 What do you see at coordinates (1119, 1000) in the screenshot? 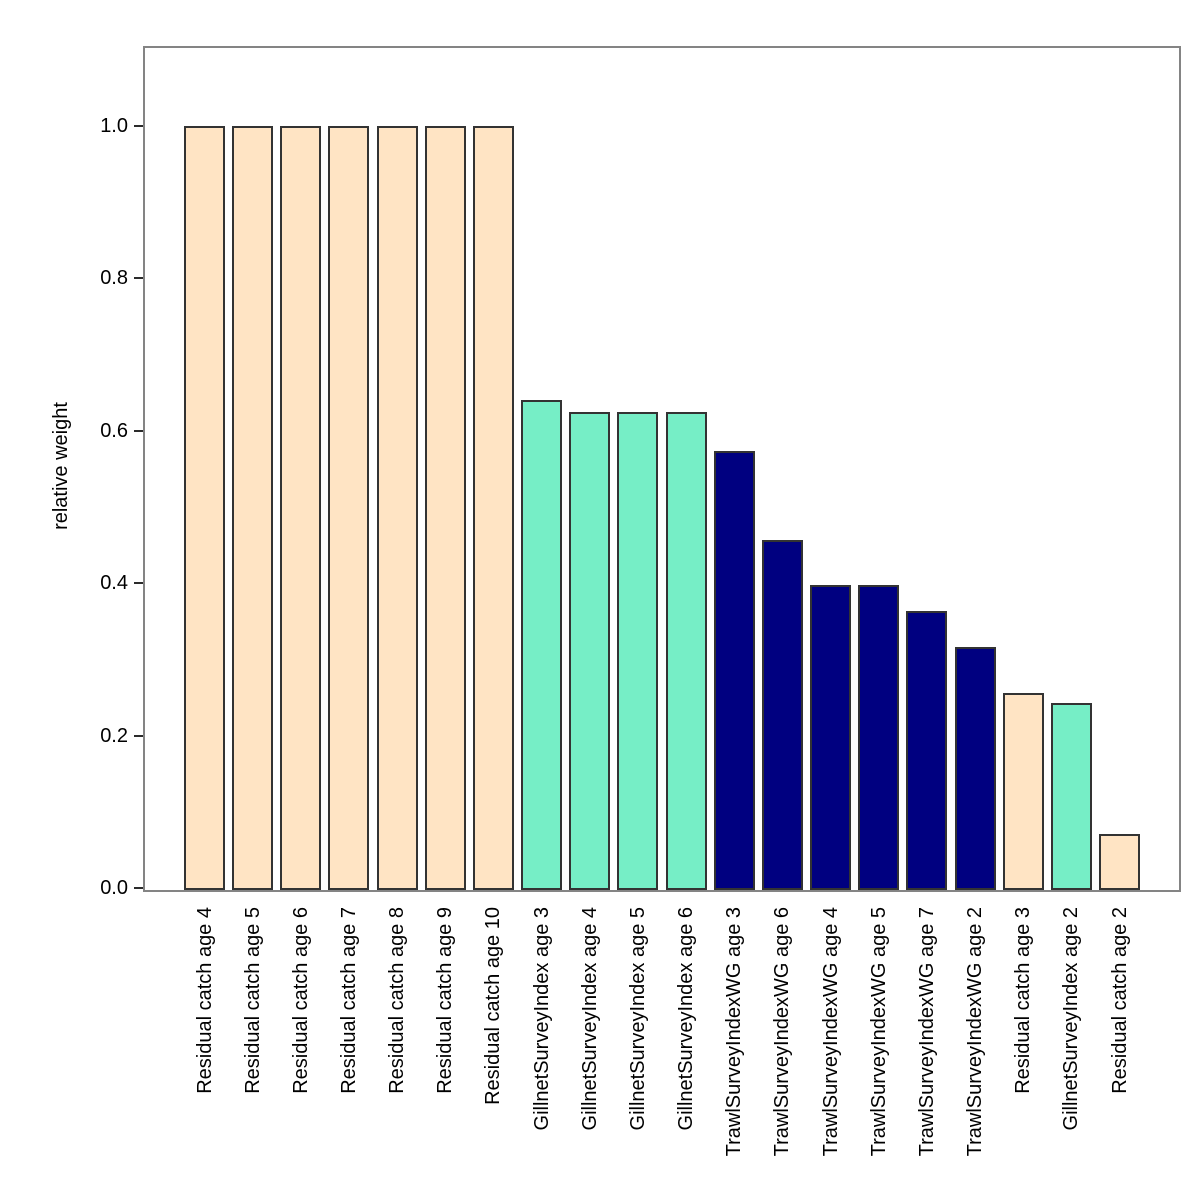
I see `x-tick-label: Residual catch age 2` at bounding box center [1119, 1000].